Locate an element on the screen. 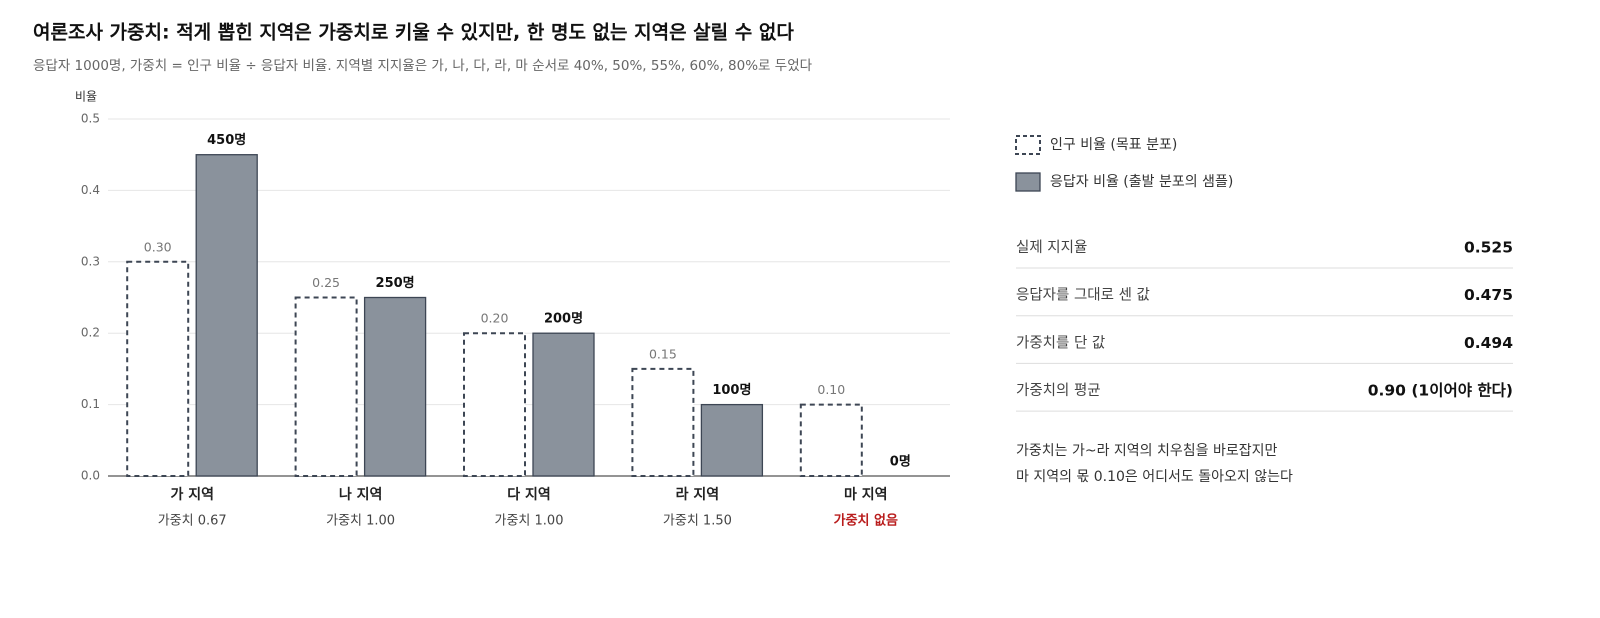 The width and height of the screenshot is (1600, 618). stat-label: 가중치를 단 값 is located at coordinates (1060, 342).